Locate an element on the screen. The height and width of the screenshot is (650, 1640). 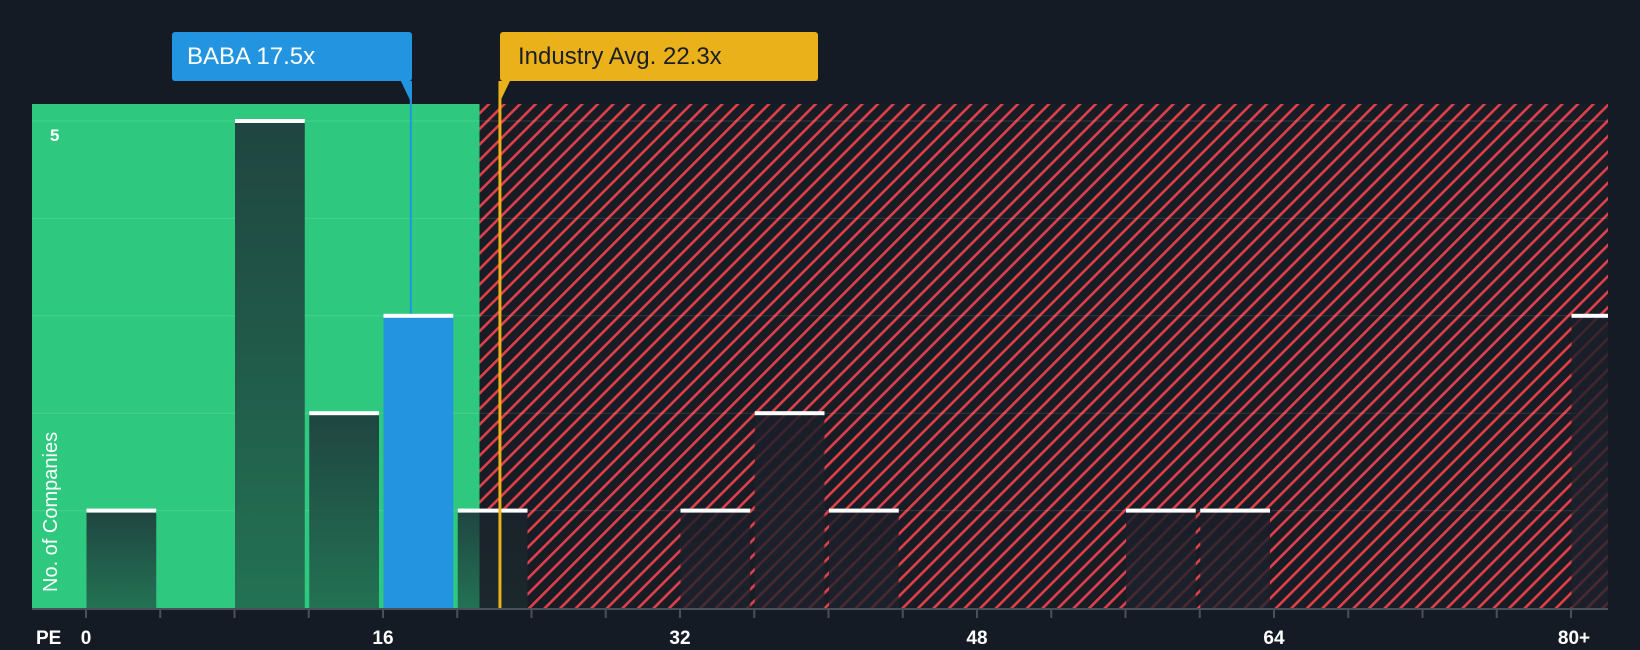
x-axis-title: PE is located at coordinates (49, 638).